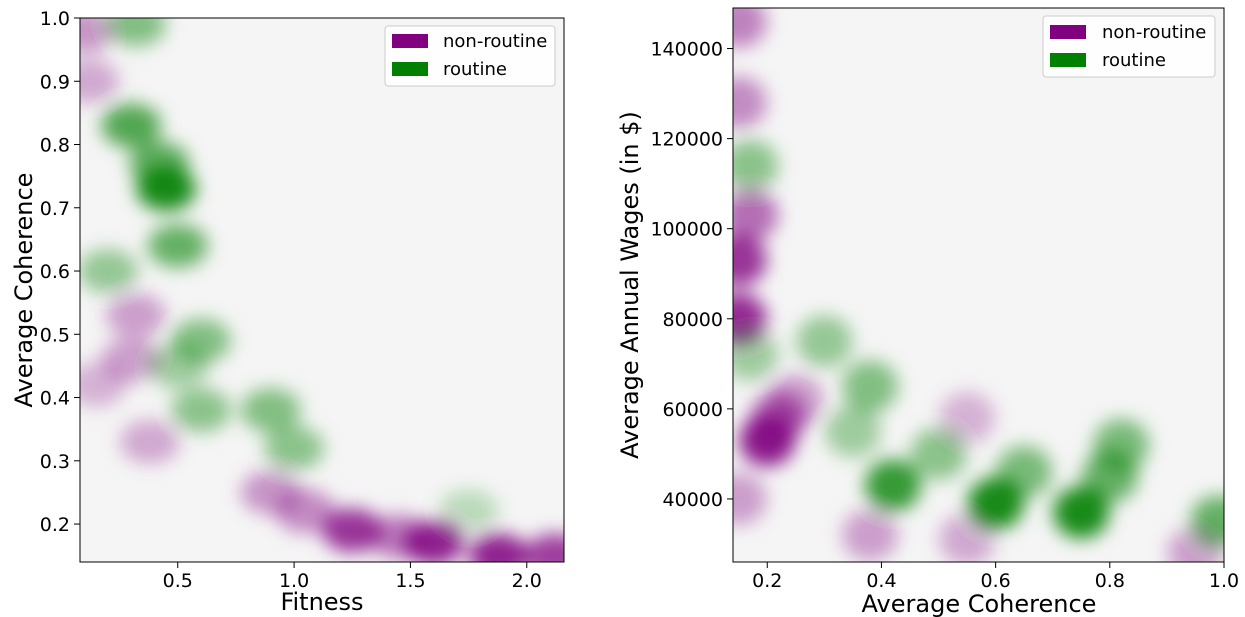  Describe the element at coordinates (410, 41) in the screenshot. I see `legend-swatch-non-routine-left` at that location.